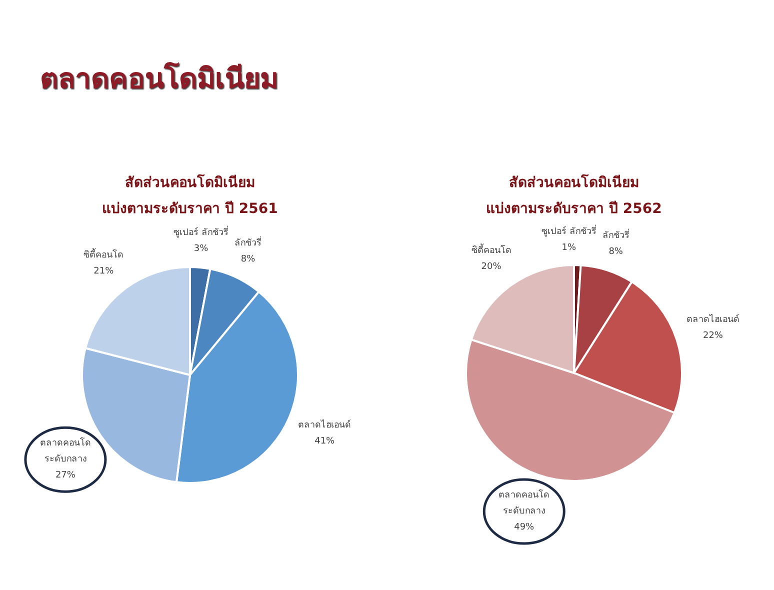 This screenshot has width=774, height=590. What do you see at coordinates (569, 248) in the screenshot?
I see `data-label: 1%` at bounding box center [569, 248].